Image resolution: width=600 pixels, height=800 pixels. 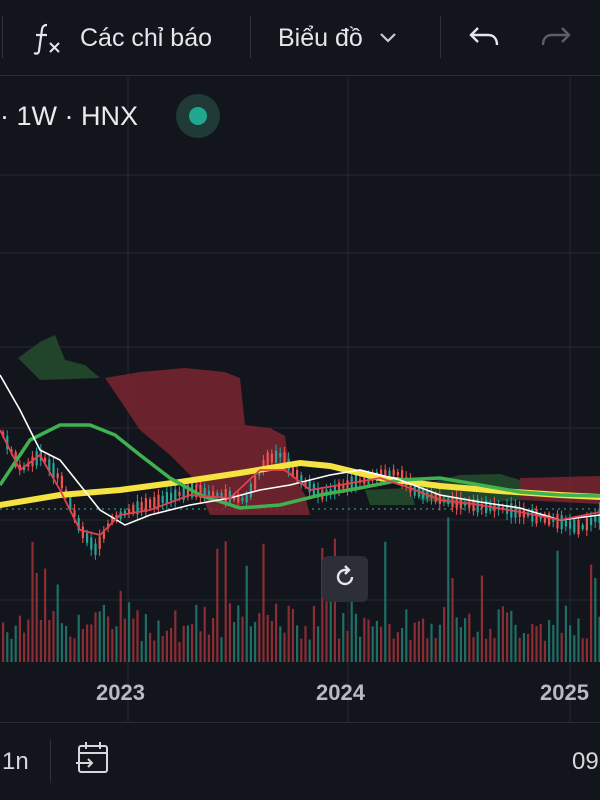 I want to click on goto-date-icon, so click(x=93, y=762).